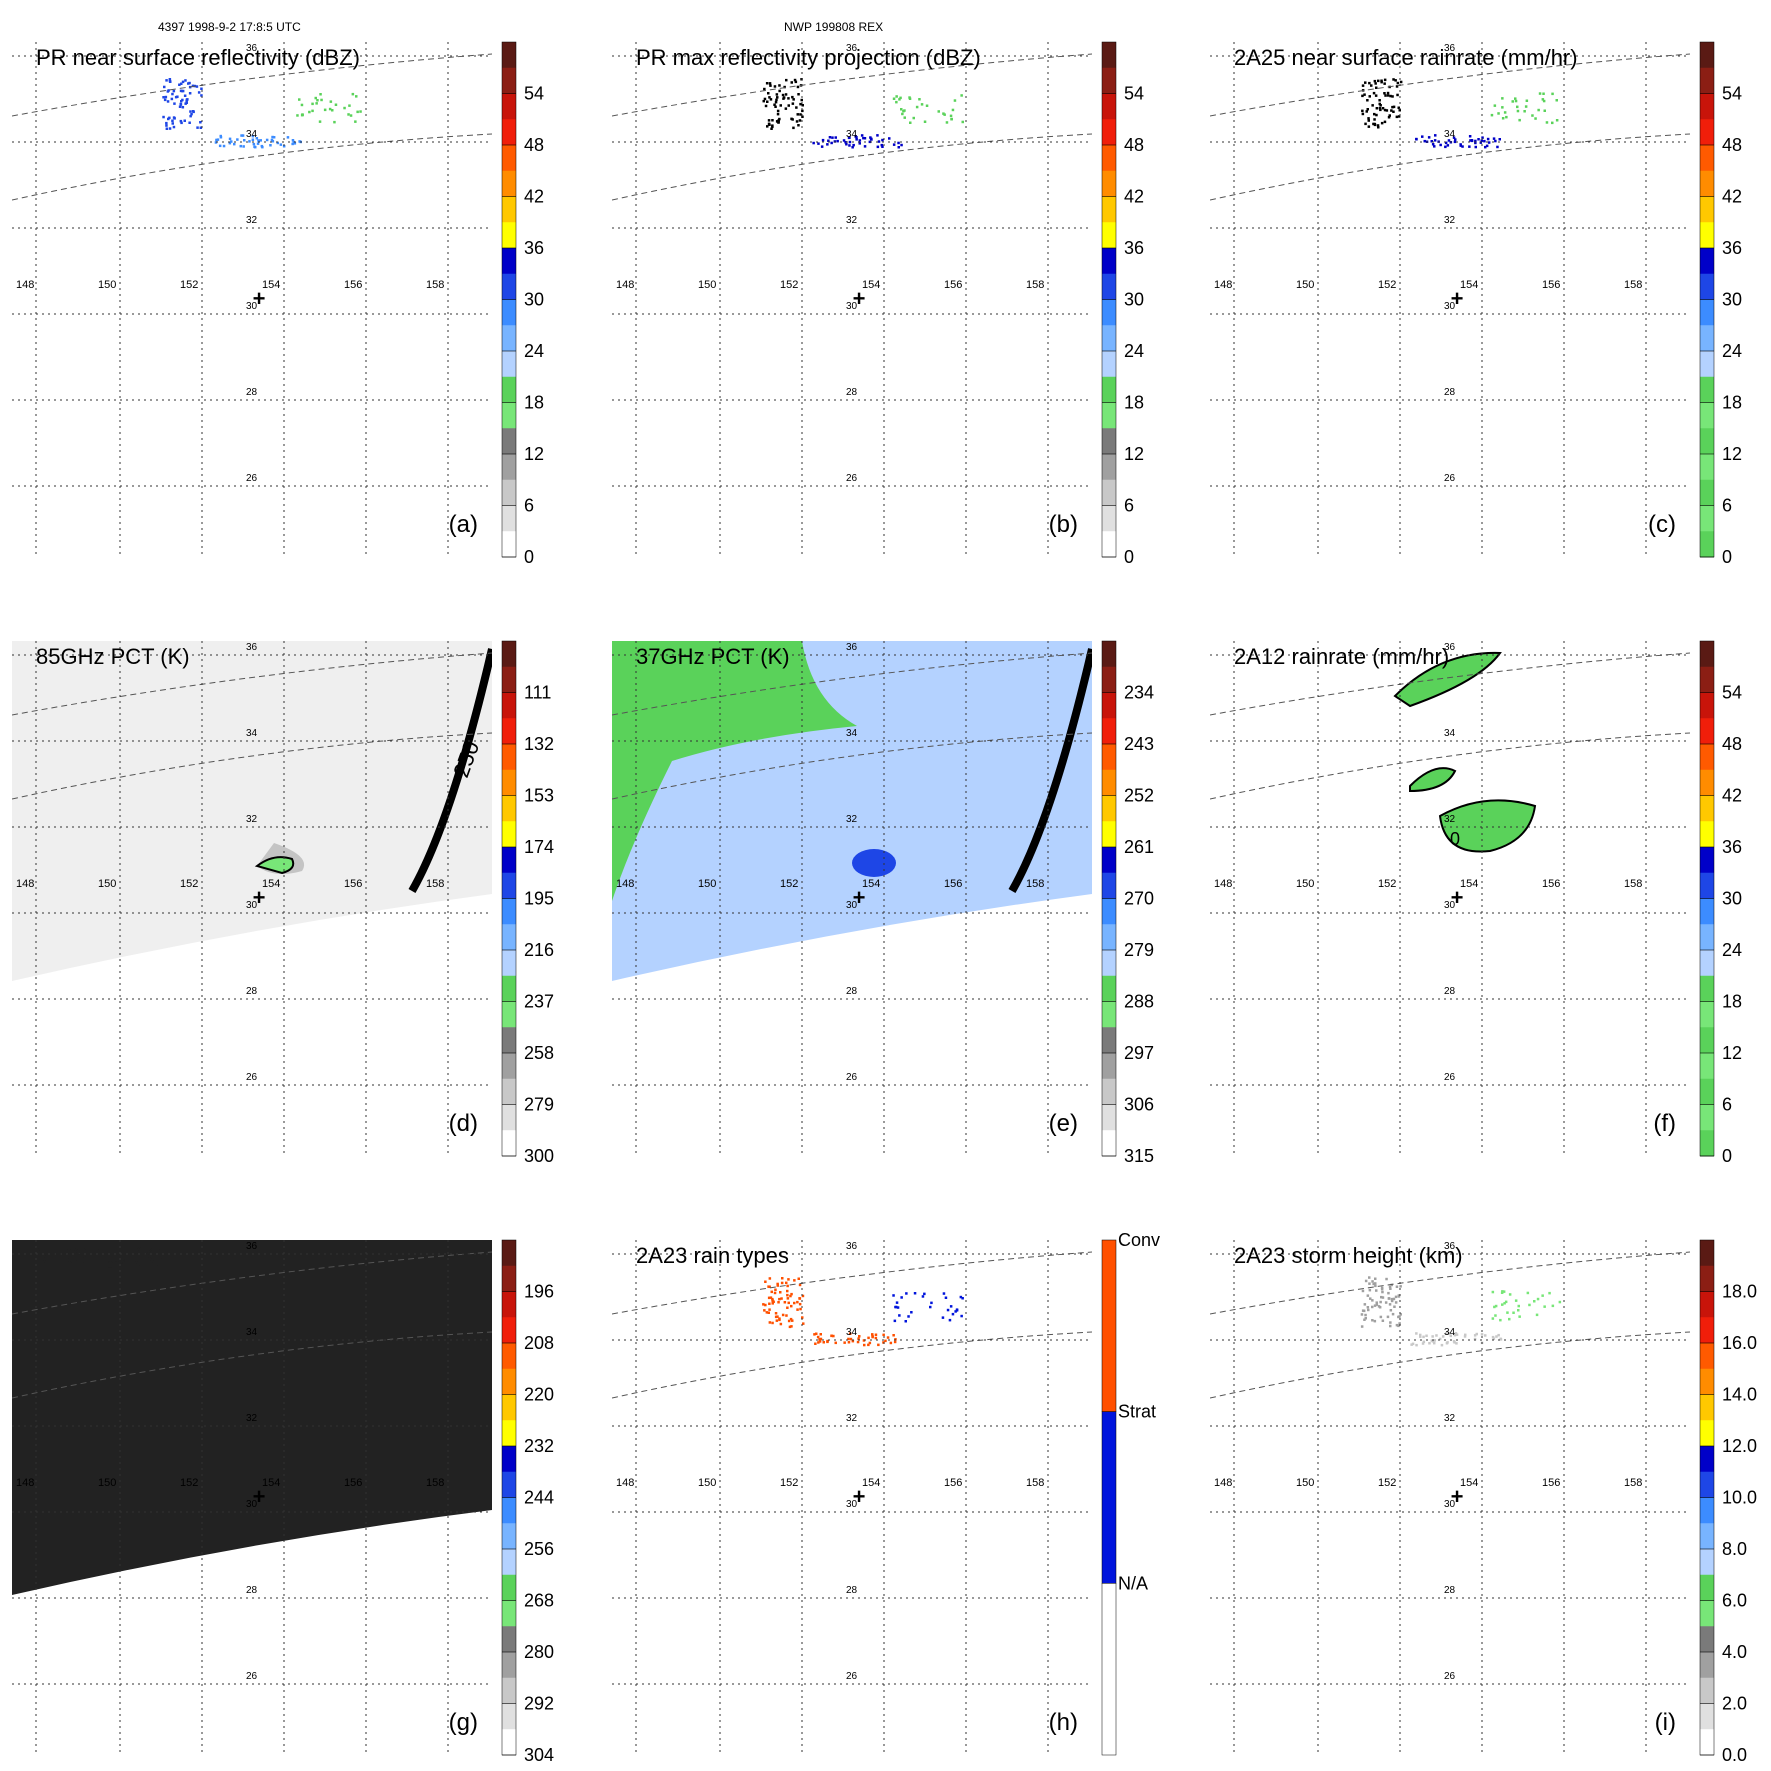 This screenshot has height=1771, width=1771. What do you see at coordinates (189, 1483) in the screenshot?
I see `lon-label: 152` at bounding box center [189, 1483].